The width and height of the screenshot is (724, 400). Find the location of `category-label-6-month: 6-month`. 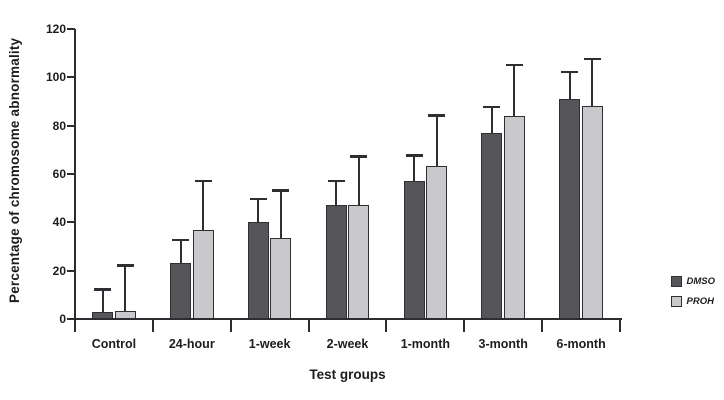

category-label-6-month: 6-month is located at coordinates (581, 344).